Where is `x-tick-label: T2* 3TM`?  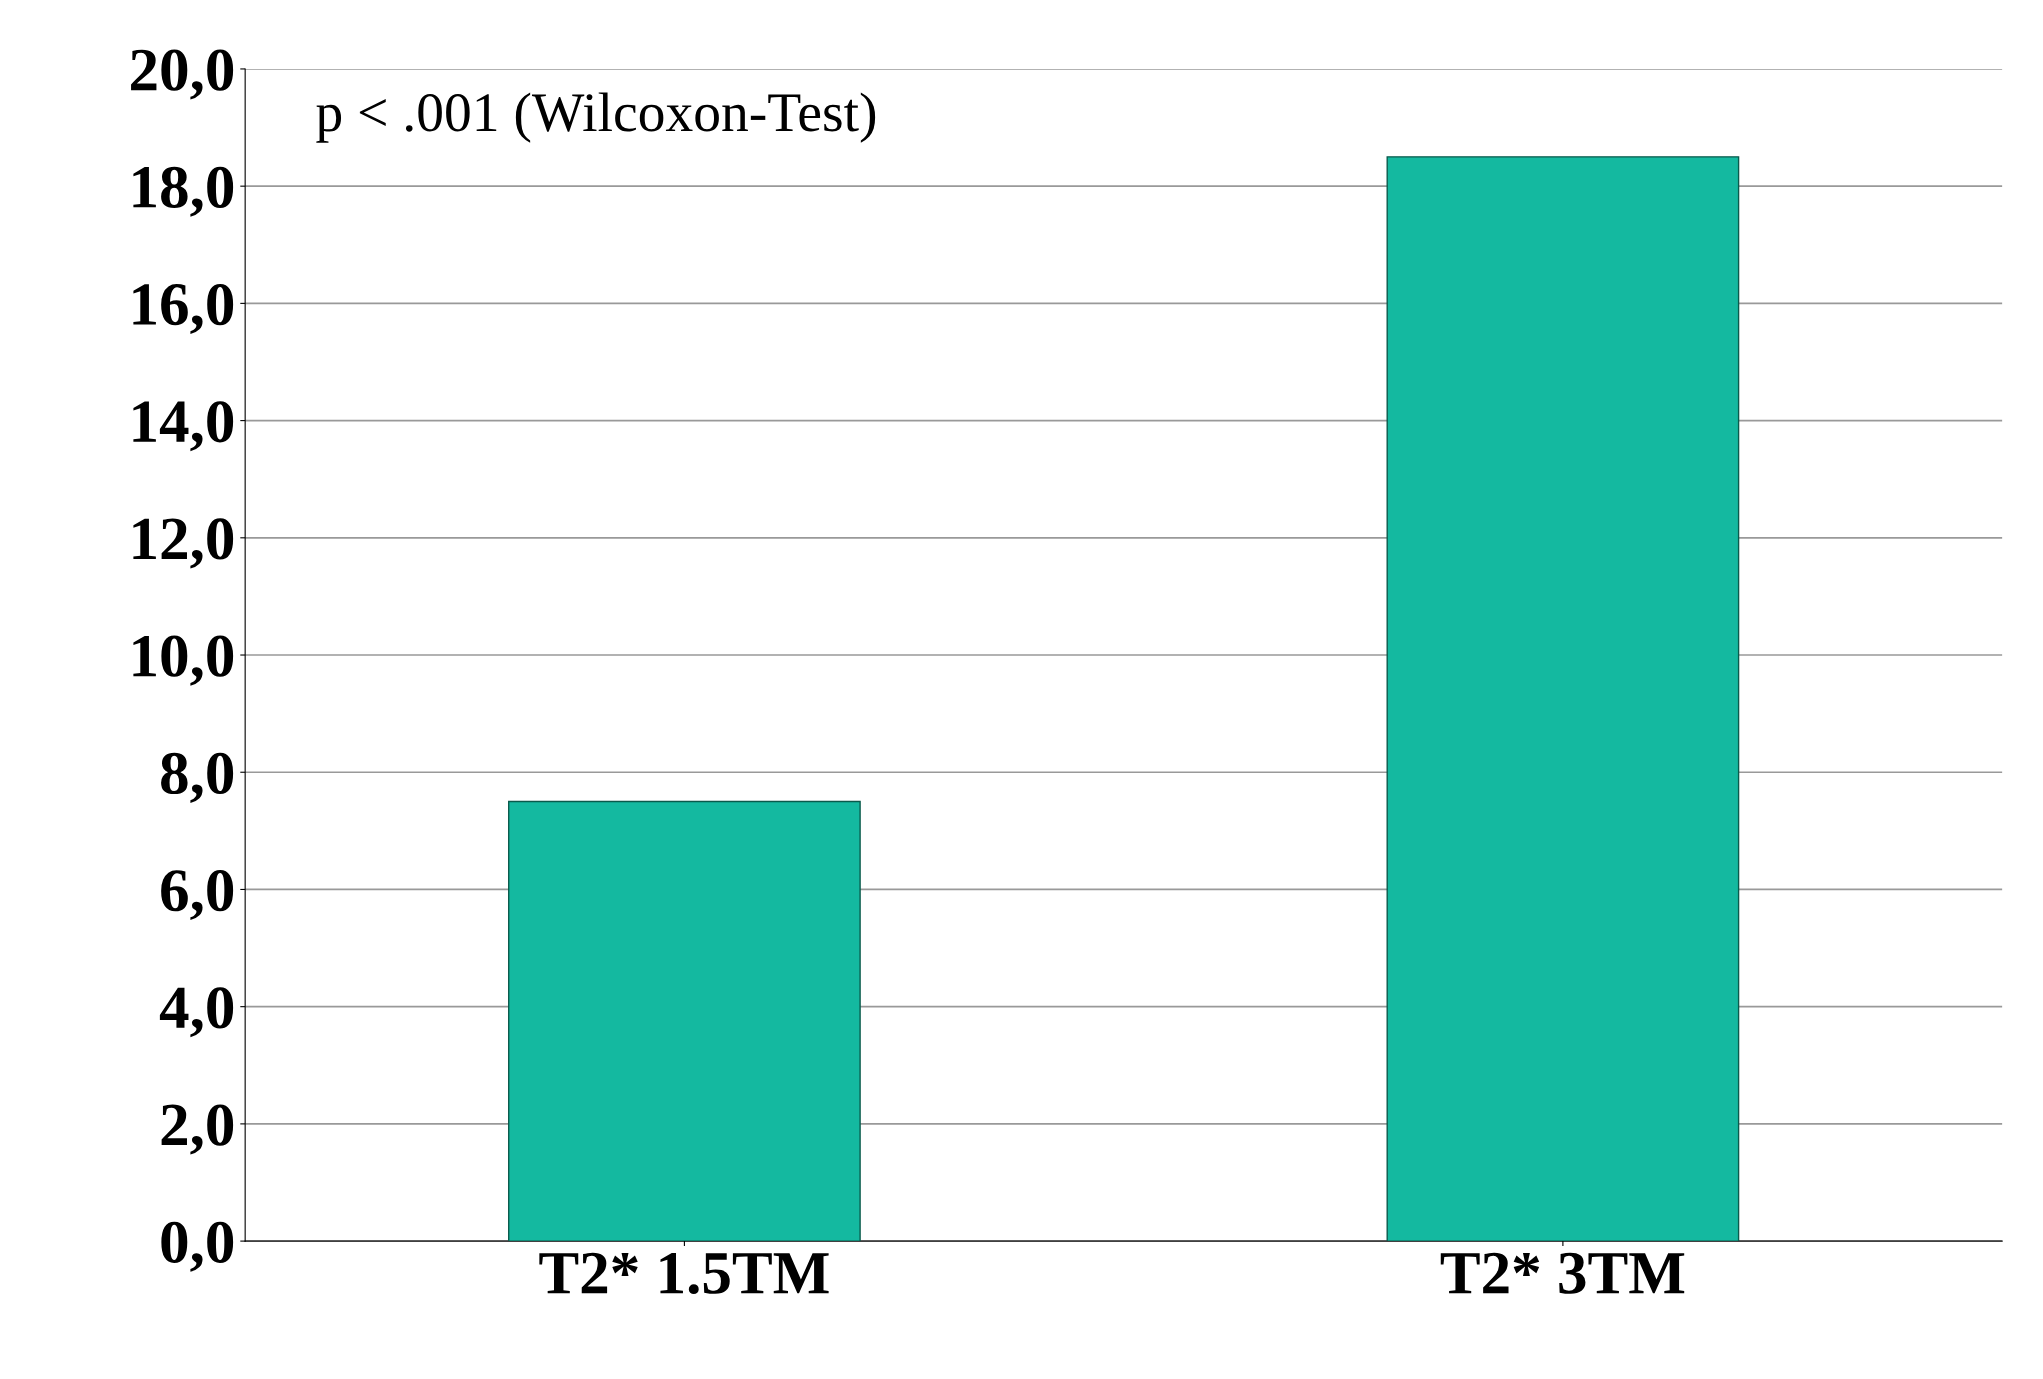
x-tick-label: T2* 3TM is located at coordinates (1562, 1273).